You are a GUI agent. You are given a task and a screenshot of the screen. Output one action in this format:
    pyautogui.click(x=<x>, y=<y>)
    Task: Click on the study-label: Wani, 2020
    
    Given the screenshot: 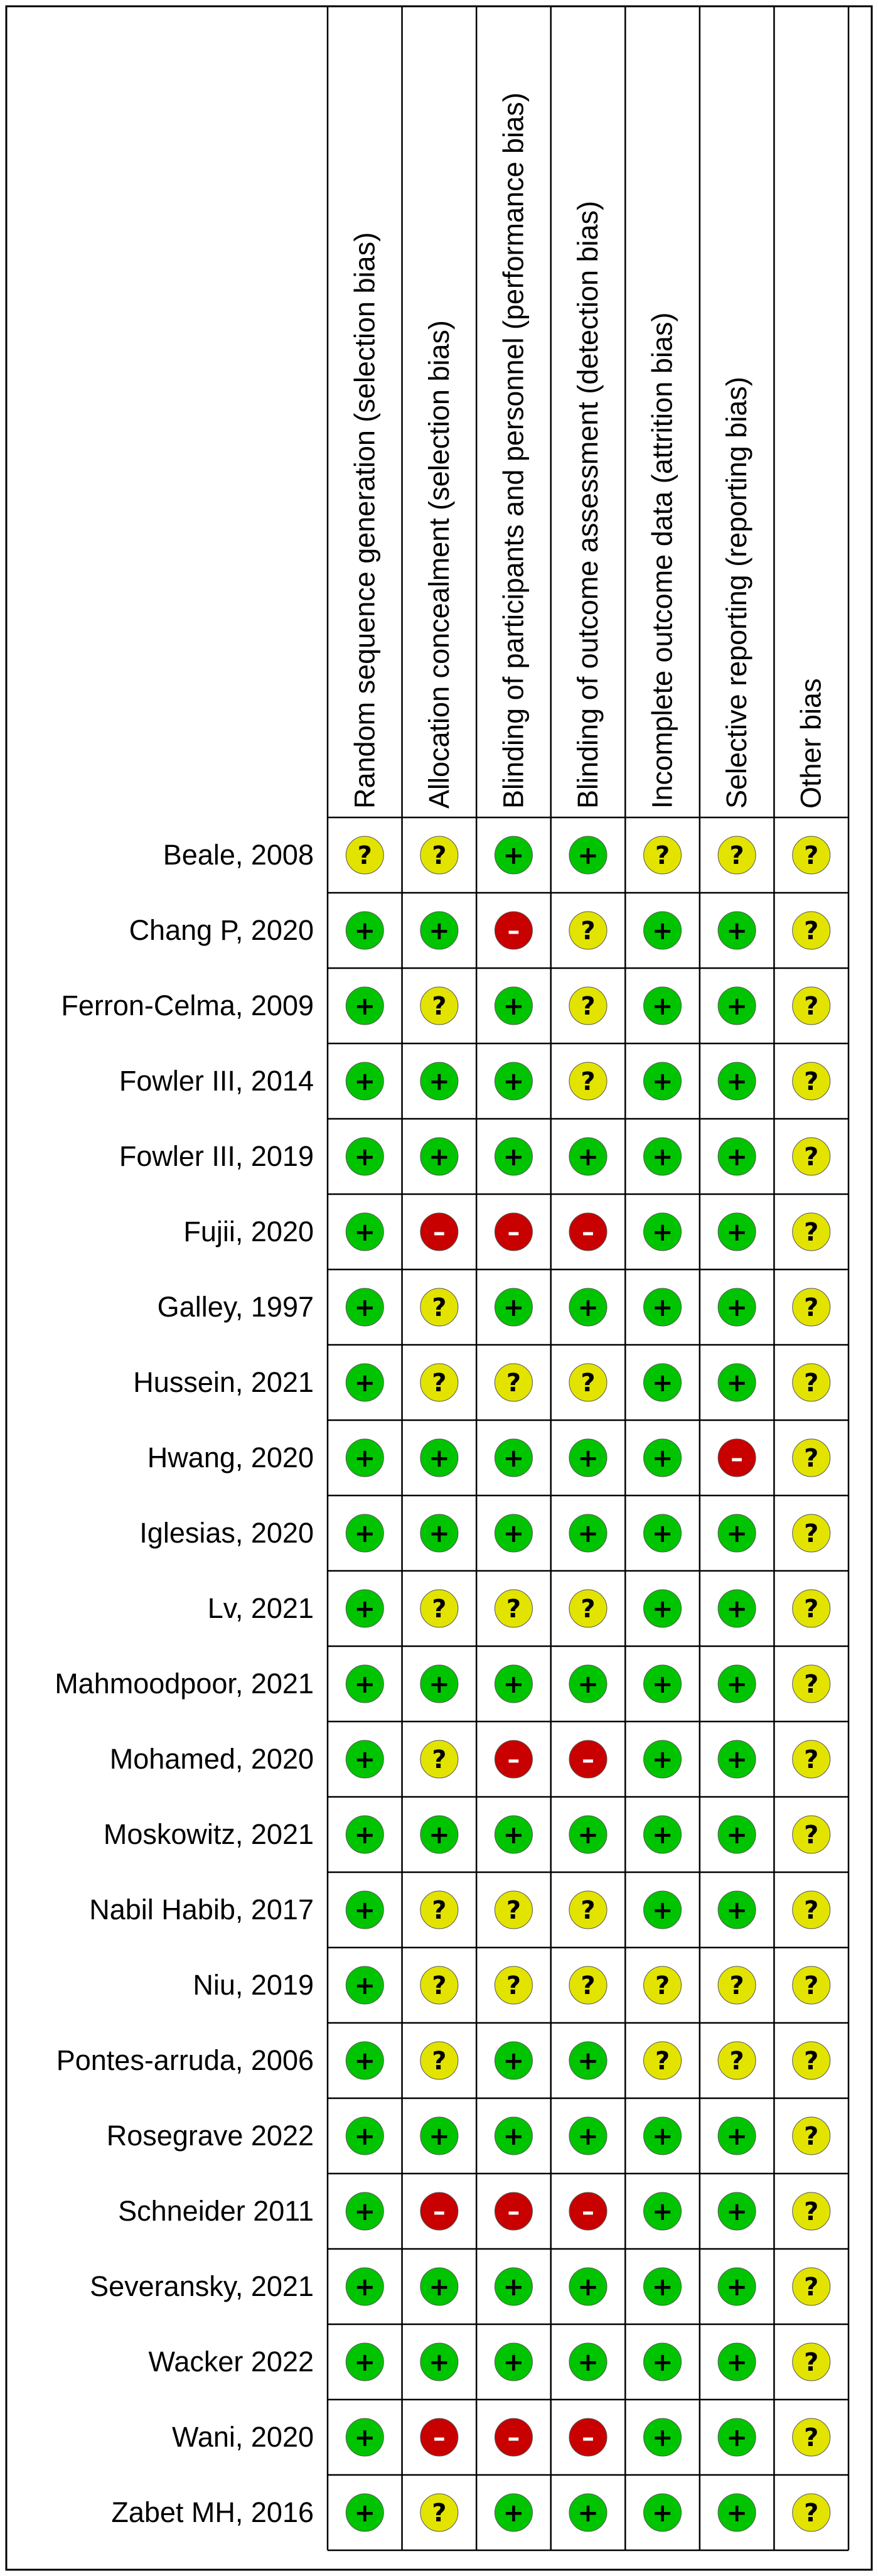 What is the action you would take?
    pyautogui.click(x=243, y=2437)
    